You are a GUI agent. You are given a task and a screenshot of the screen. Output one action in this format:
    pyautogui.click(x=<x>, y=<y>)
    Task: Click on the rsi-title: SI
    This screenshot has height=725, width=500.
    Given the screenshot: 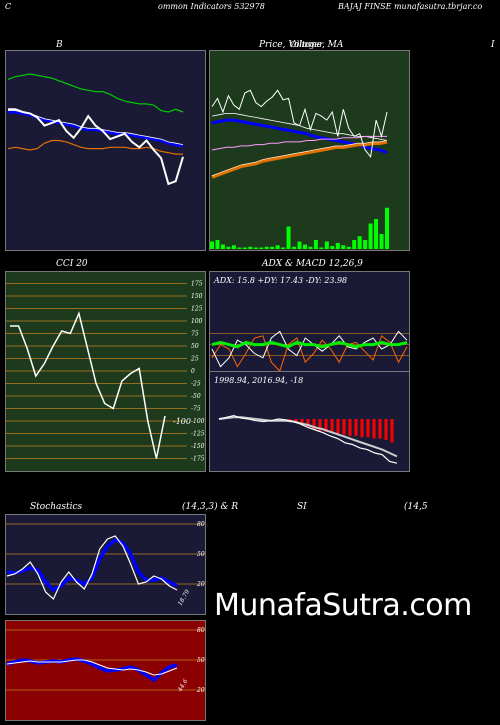 What is the action you would take?
    pyautogui.click(x=302, y=507)
    